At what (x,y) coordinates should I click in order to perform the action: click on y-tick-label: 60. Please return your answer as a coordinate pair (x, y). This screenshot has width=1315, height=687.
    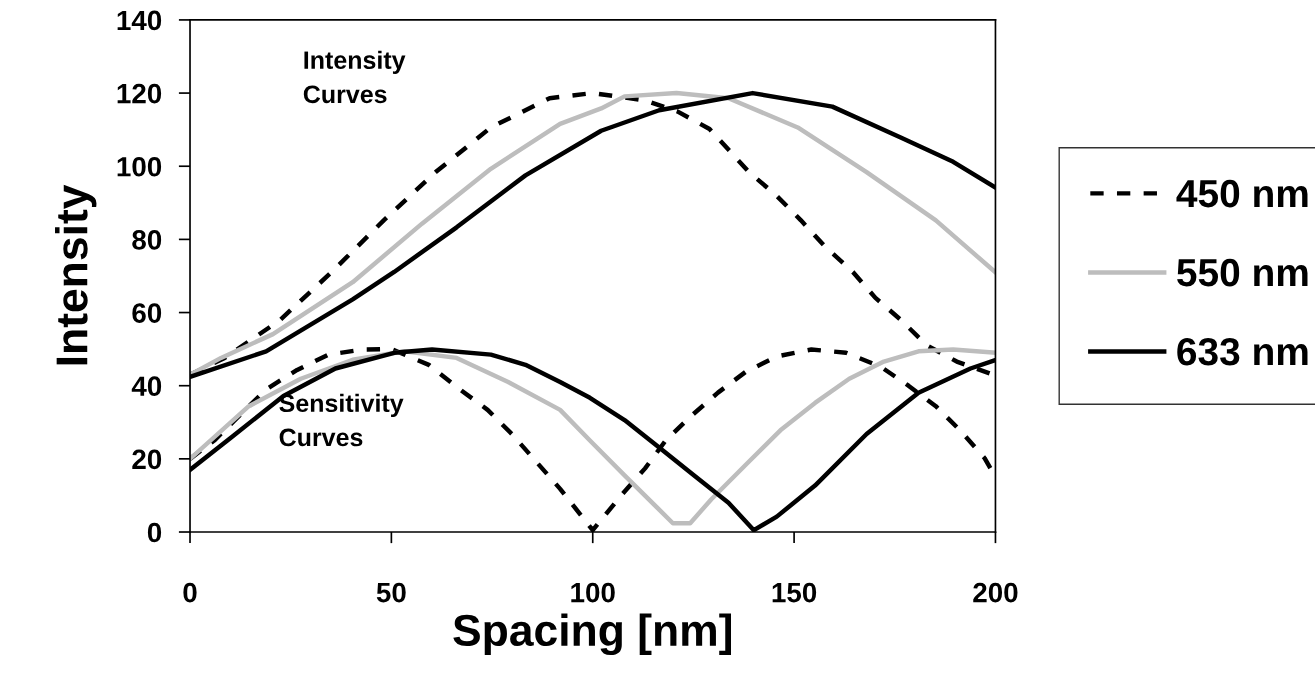
    Looking at the image, I should click on (147, 313).